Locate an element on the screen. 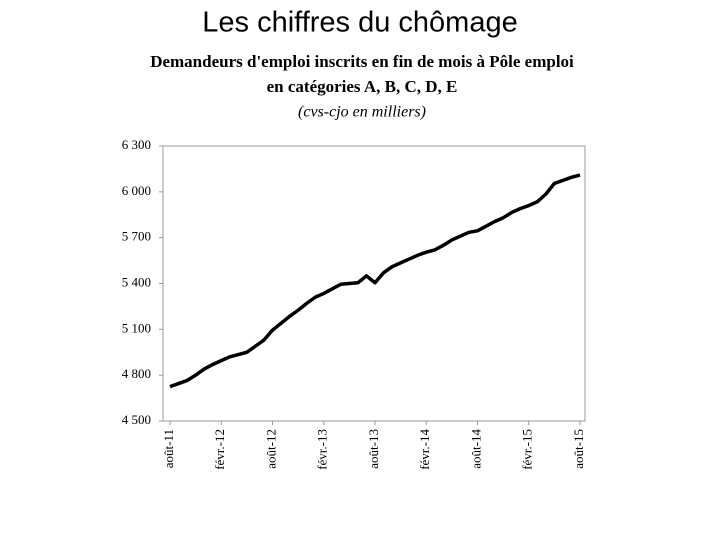 This screenshot has height=540, width=720. x-tick-label: août-12 is located at coordinates (270, 449).